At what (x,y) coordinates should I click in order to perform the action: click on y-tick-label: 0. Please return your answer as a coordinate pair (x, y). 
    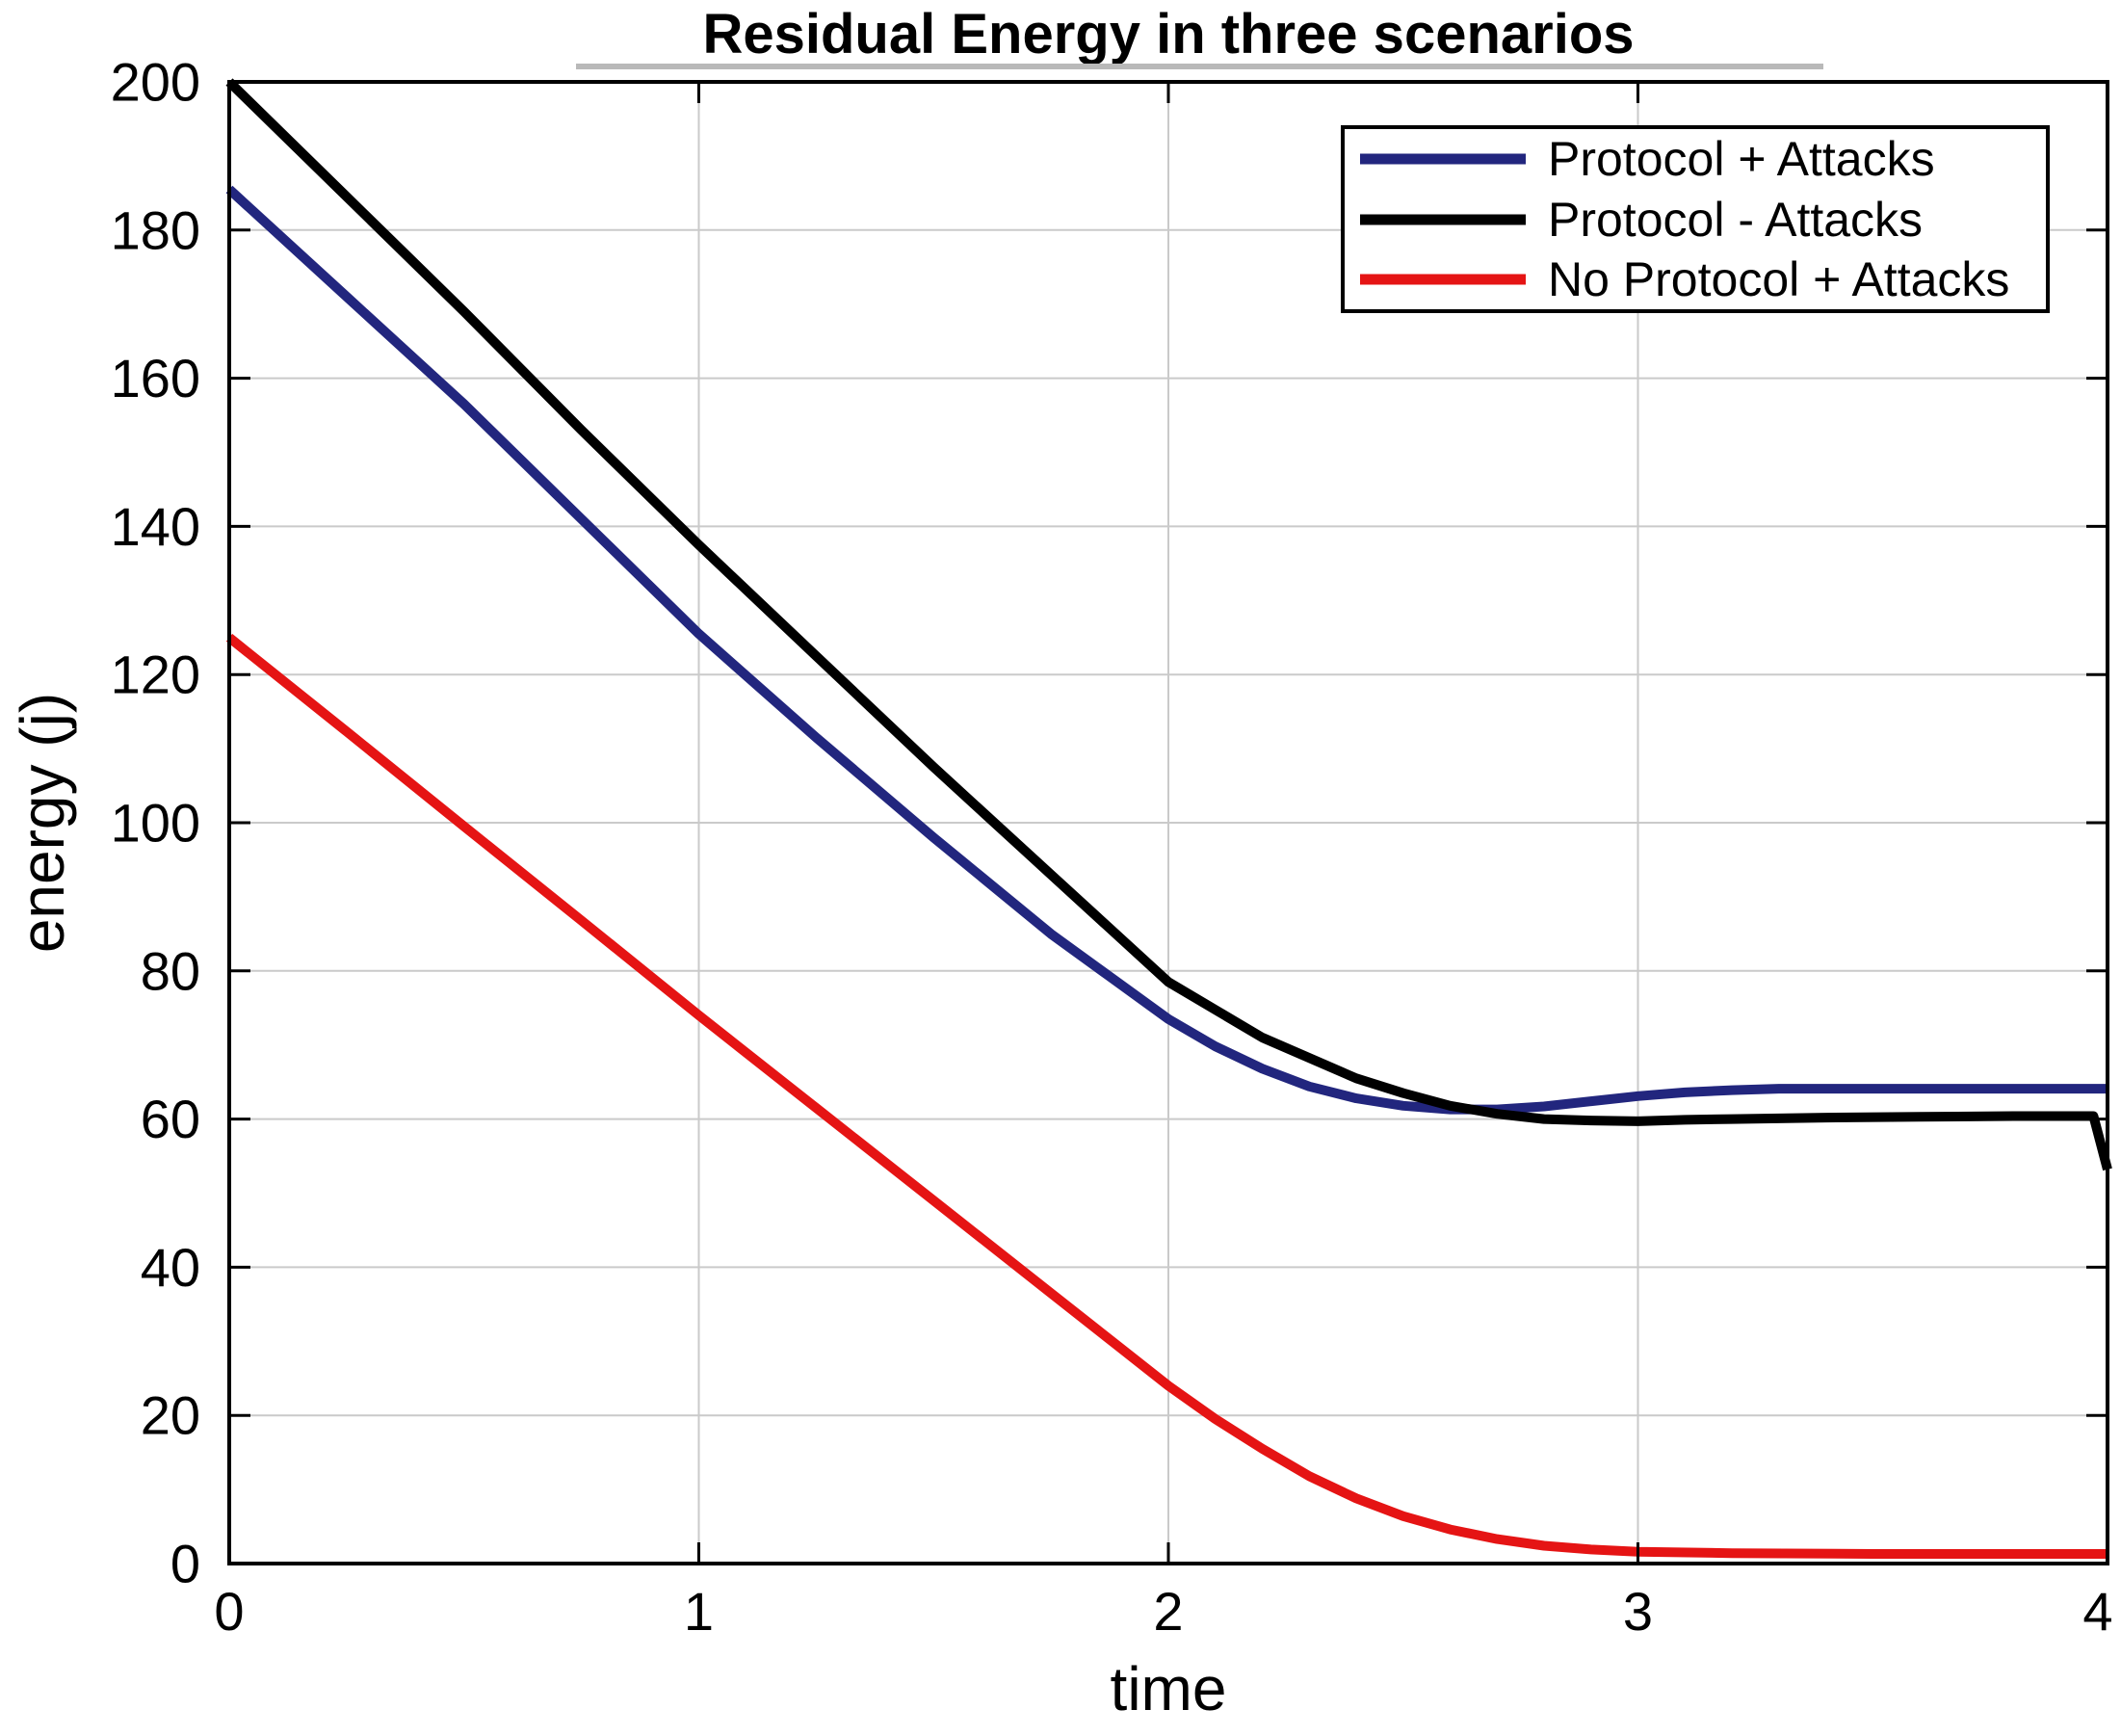
    Looking at the image, I should click on (185, 1564).